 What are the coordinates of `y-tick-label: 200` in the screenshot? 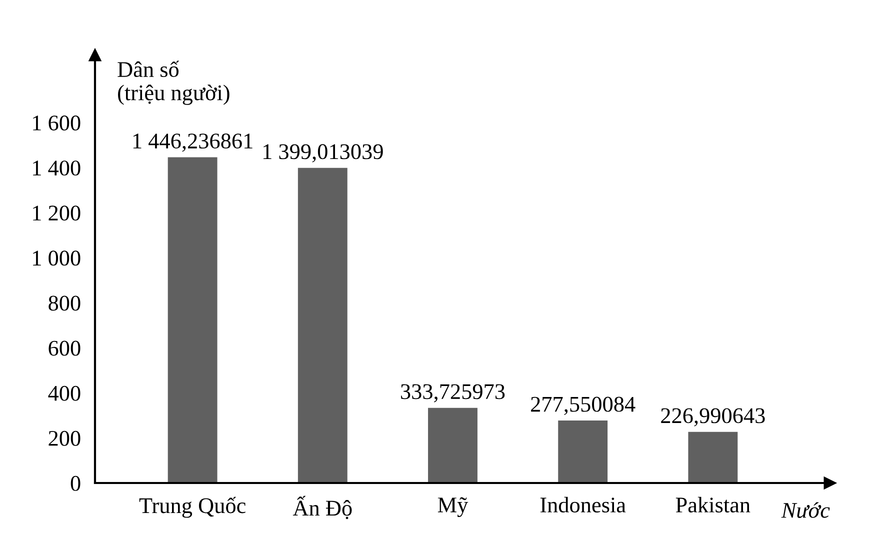 It's located at (64, 438).